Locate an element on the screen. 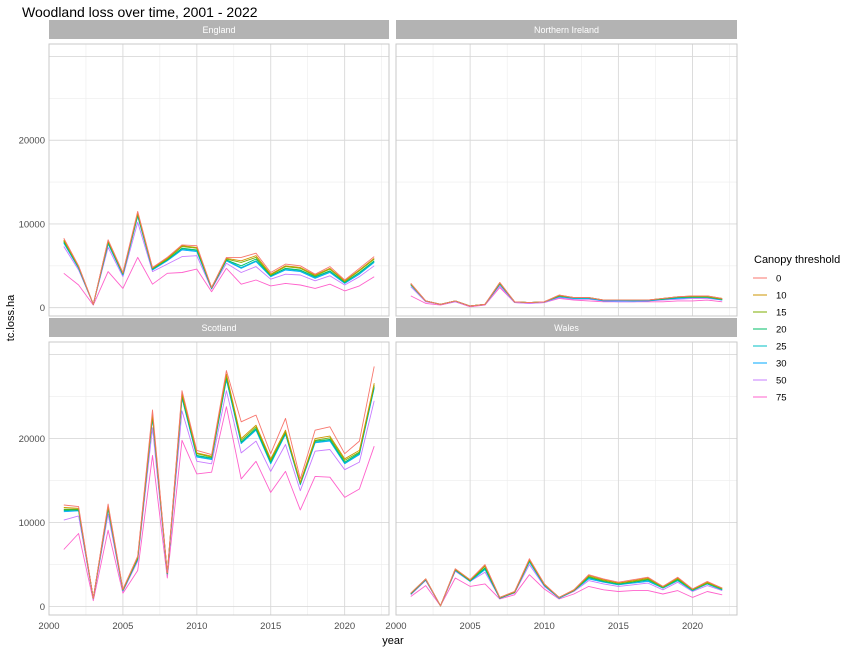 This screenshot has width=850, height=650. legend-label: 50 is located at coordinates (781, 381).